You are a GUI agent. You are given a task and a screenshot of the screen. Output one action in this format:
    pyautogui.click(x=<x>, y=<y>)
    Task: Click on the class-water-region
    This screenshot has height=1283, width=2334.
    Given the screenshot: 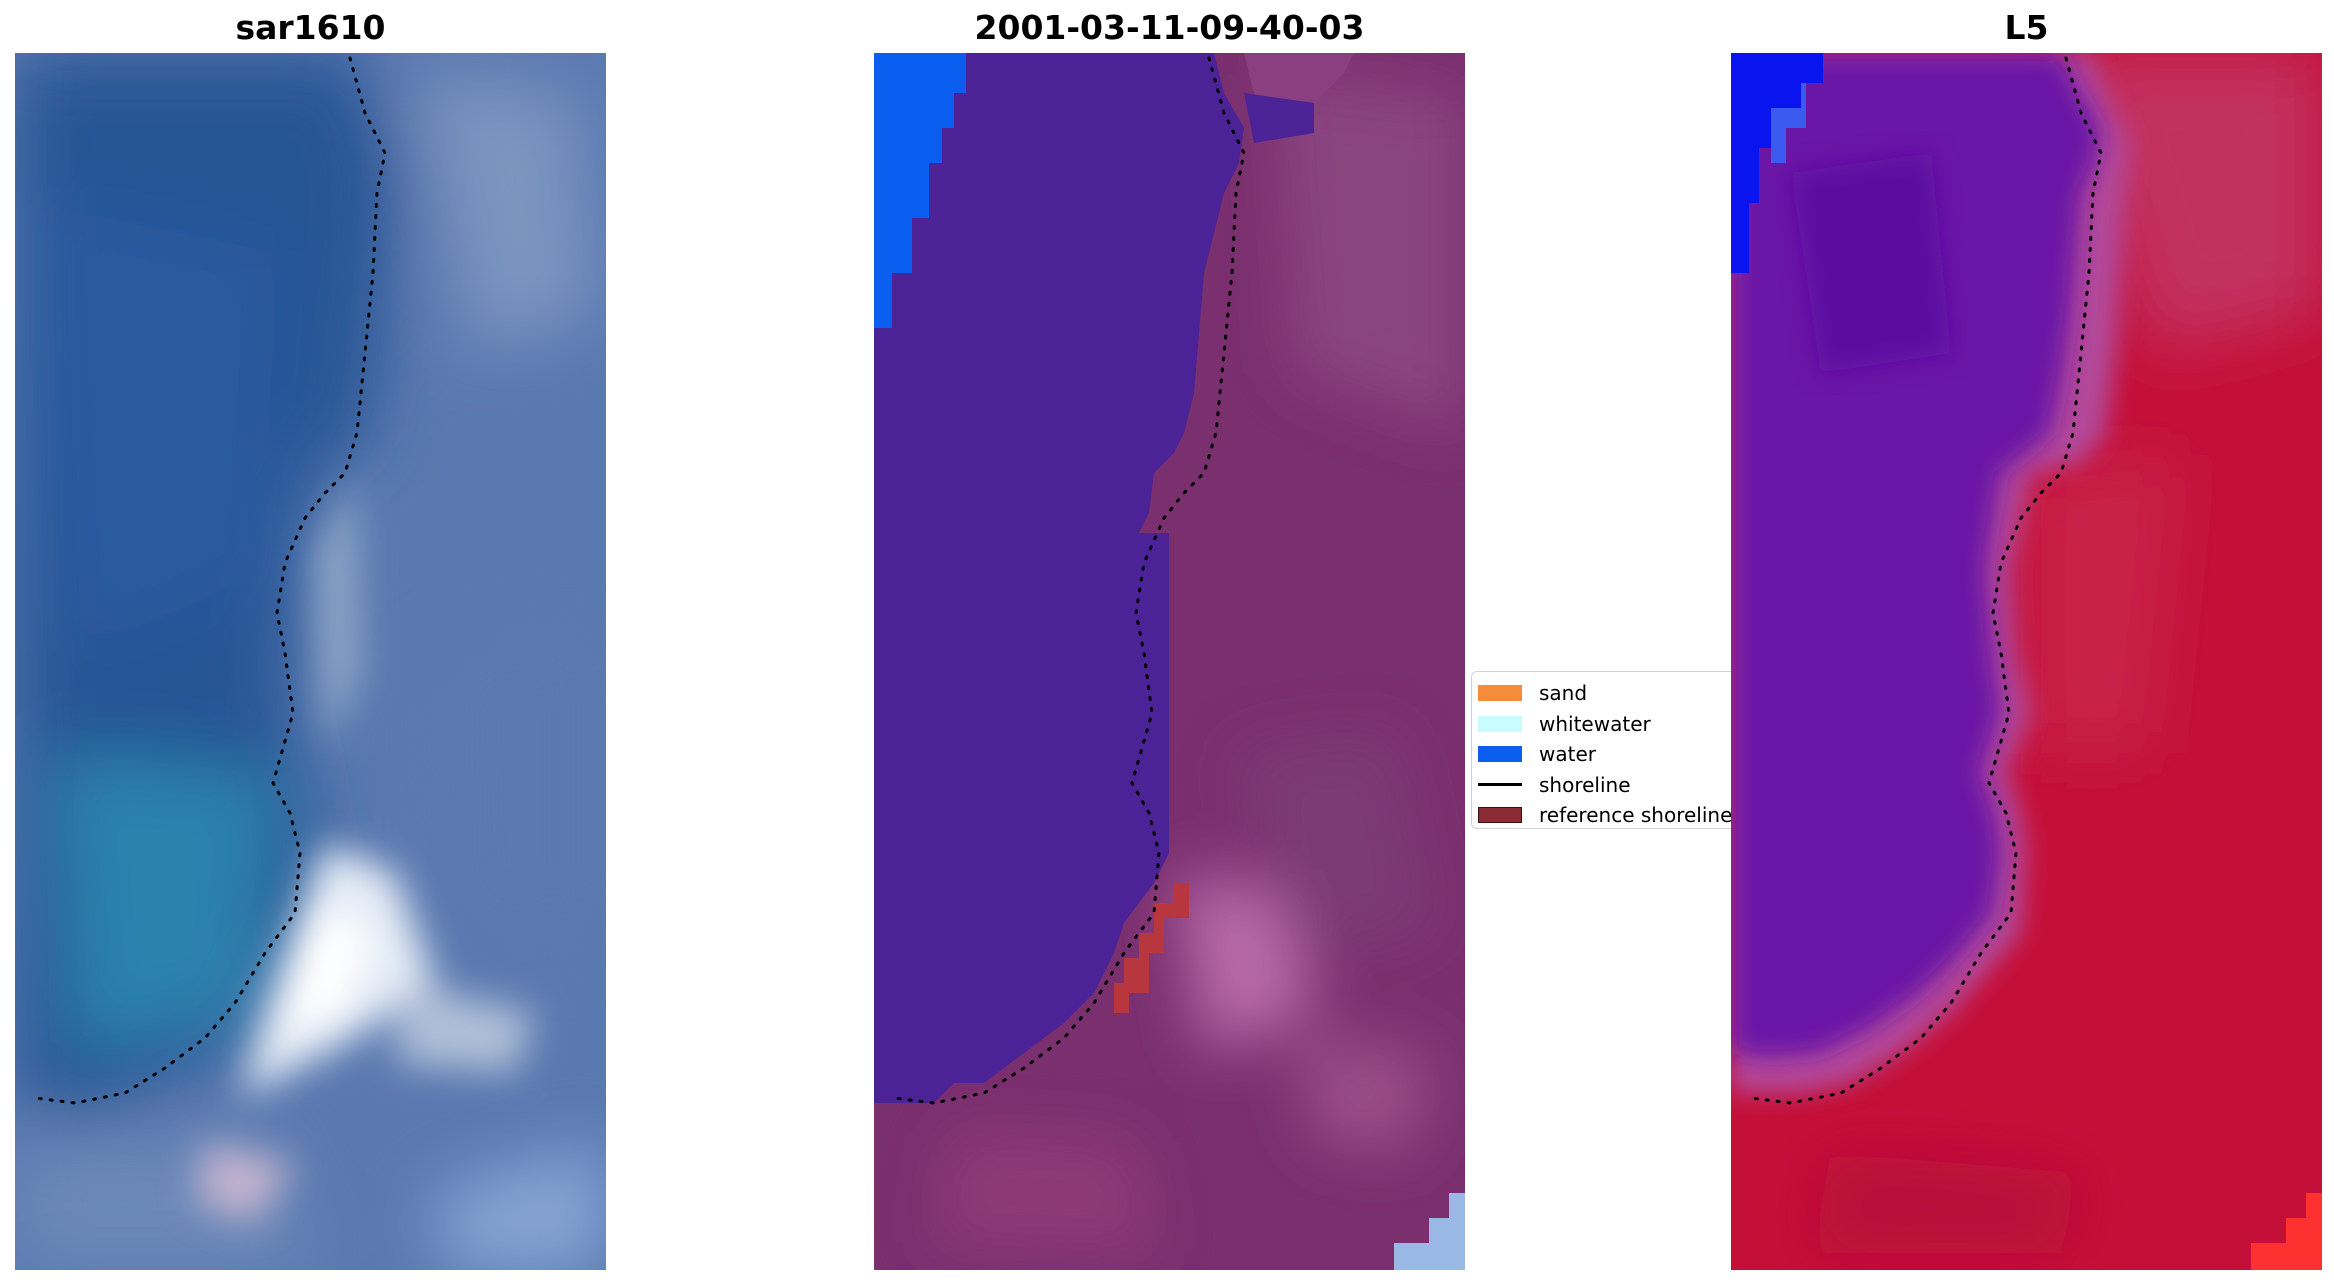 What is the action you would take?
    pyautogui.click(x=1059, y=578)
    